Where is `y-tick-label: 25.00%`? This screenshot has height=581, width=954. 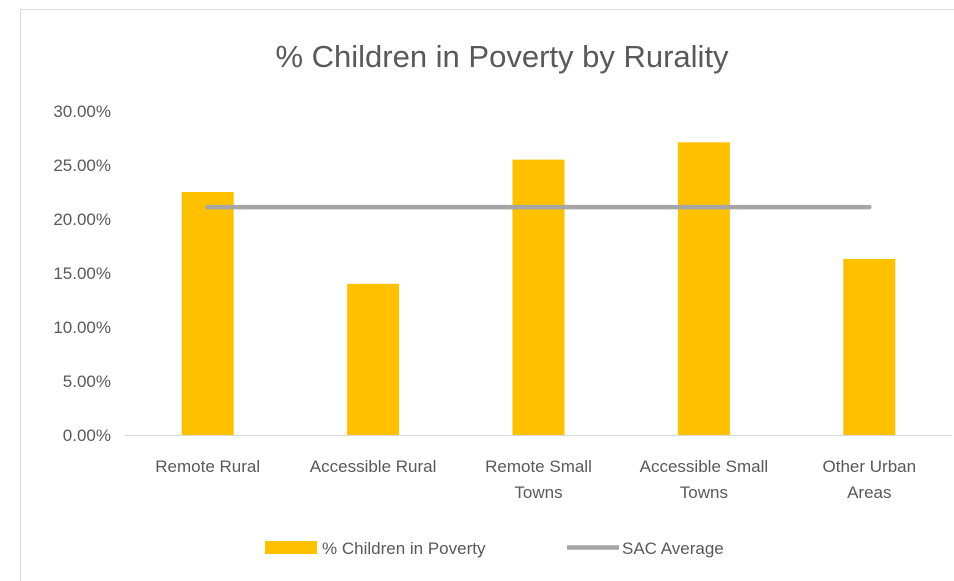 y-tick-label: 25.00% is located at coordinates (82, 165).